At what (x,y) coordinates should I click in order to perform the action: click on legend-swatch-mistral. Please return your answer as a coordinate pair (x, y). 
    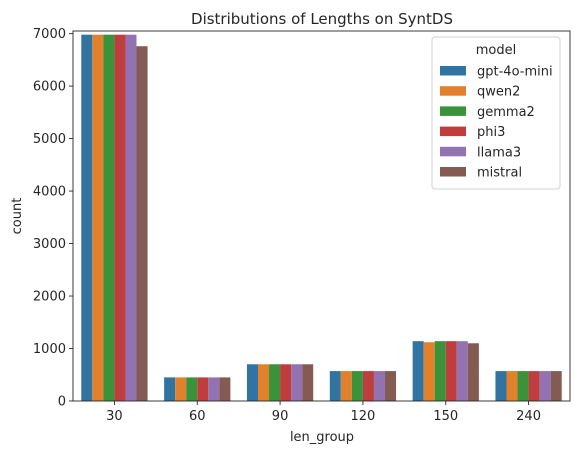
    Looking at the image, I should click on (453, 172).